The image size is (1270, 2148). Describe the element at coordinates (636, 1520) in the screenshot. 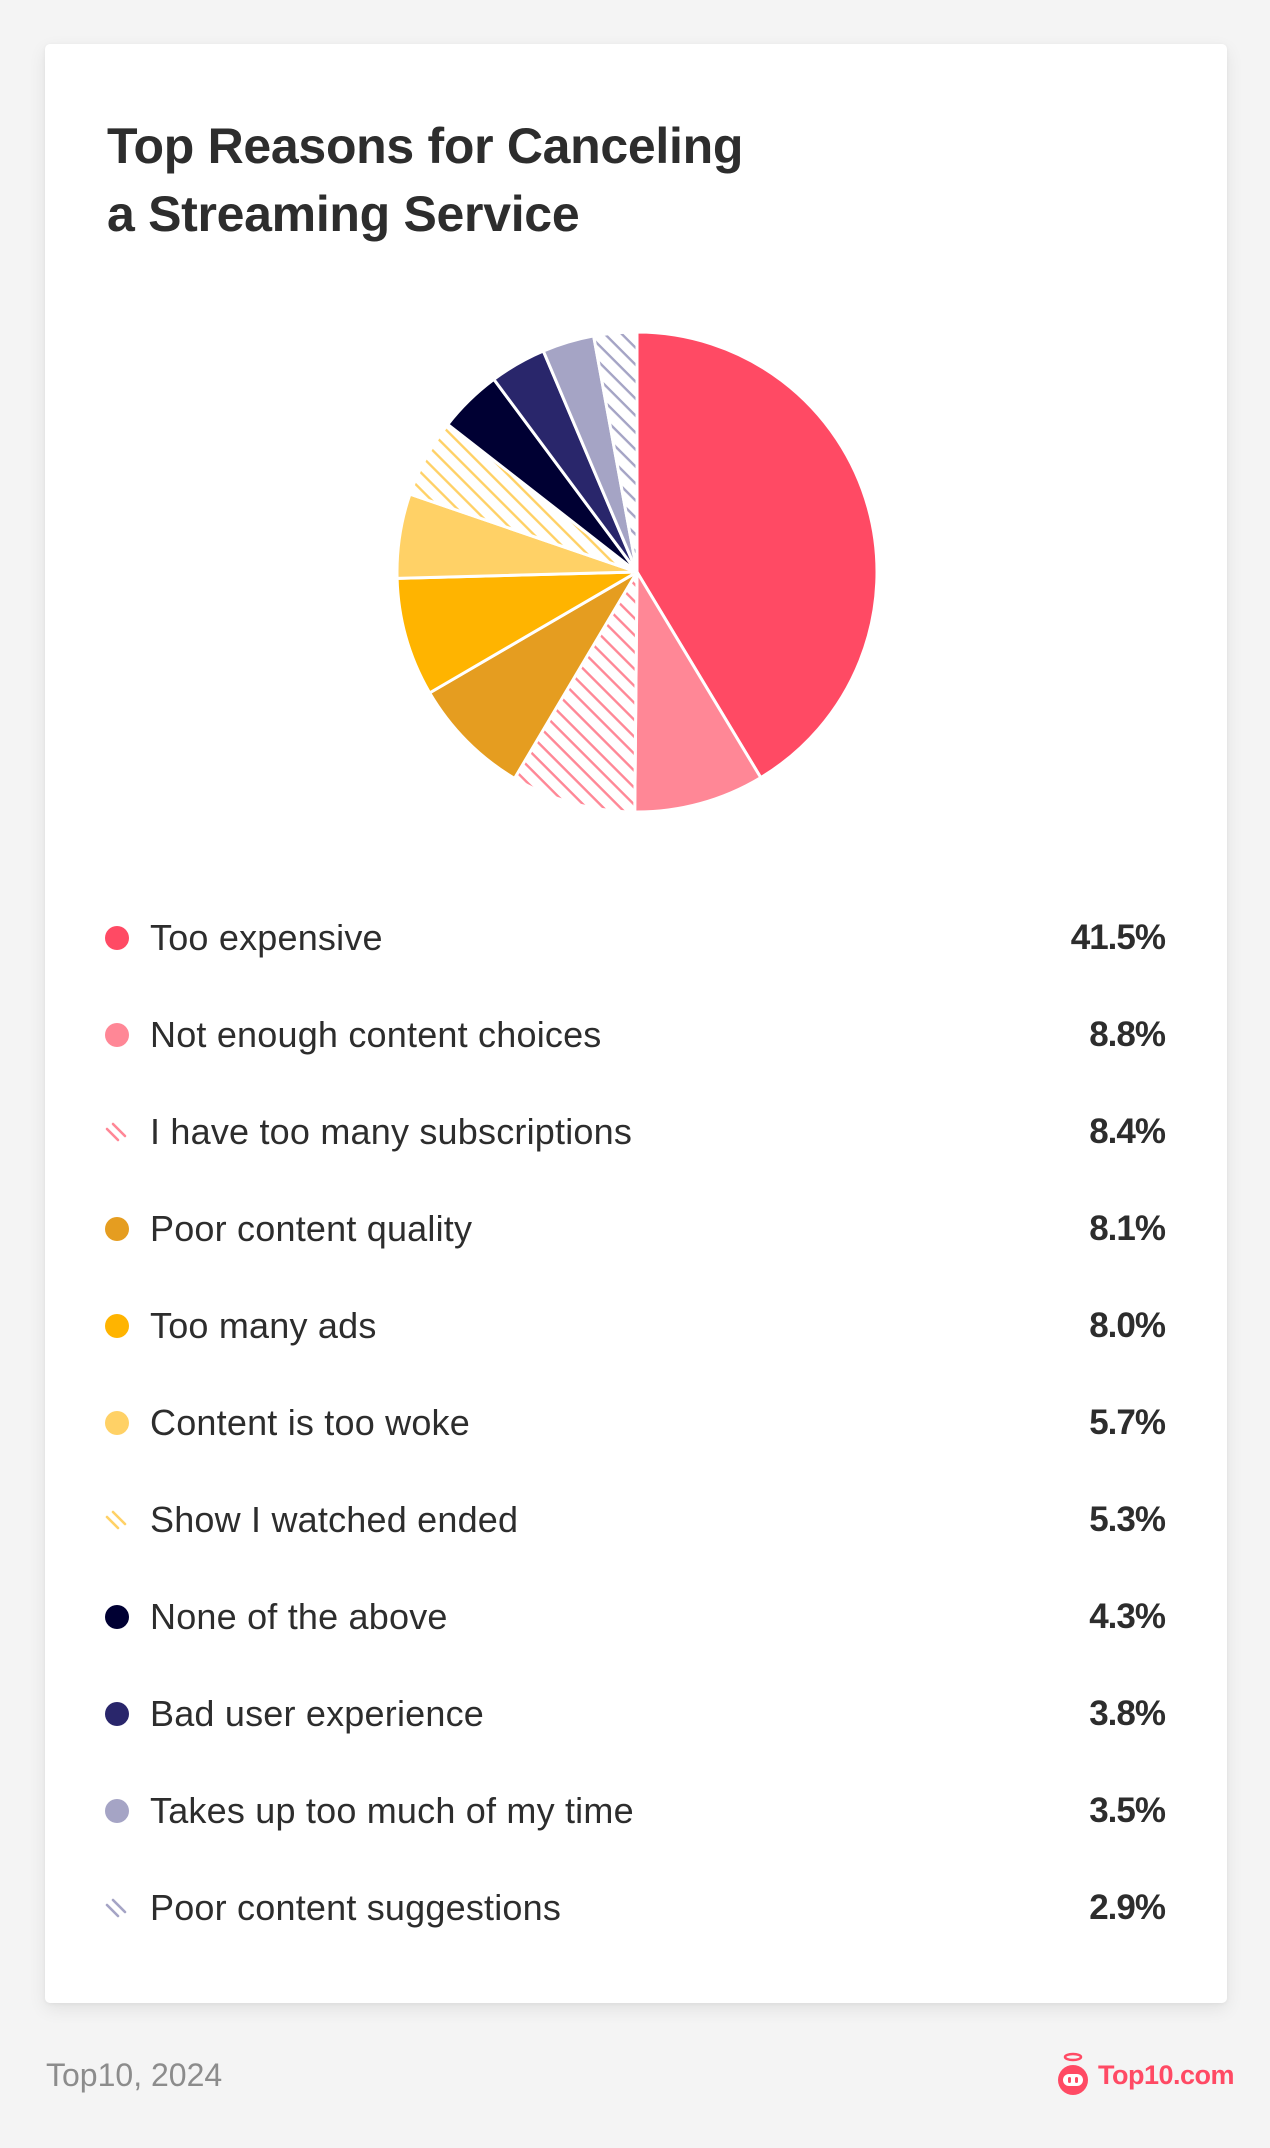

I see `legend-item: Show I watched ended 5.3%` at that location.